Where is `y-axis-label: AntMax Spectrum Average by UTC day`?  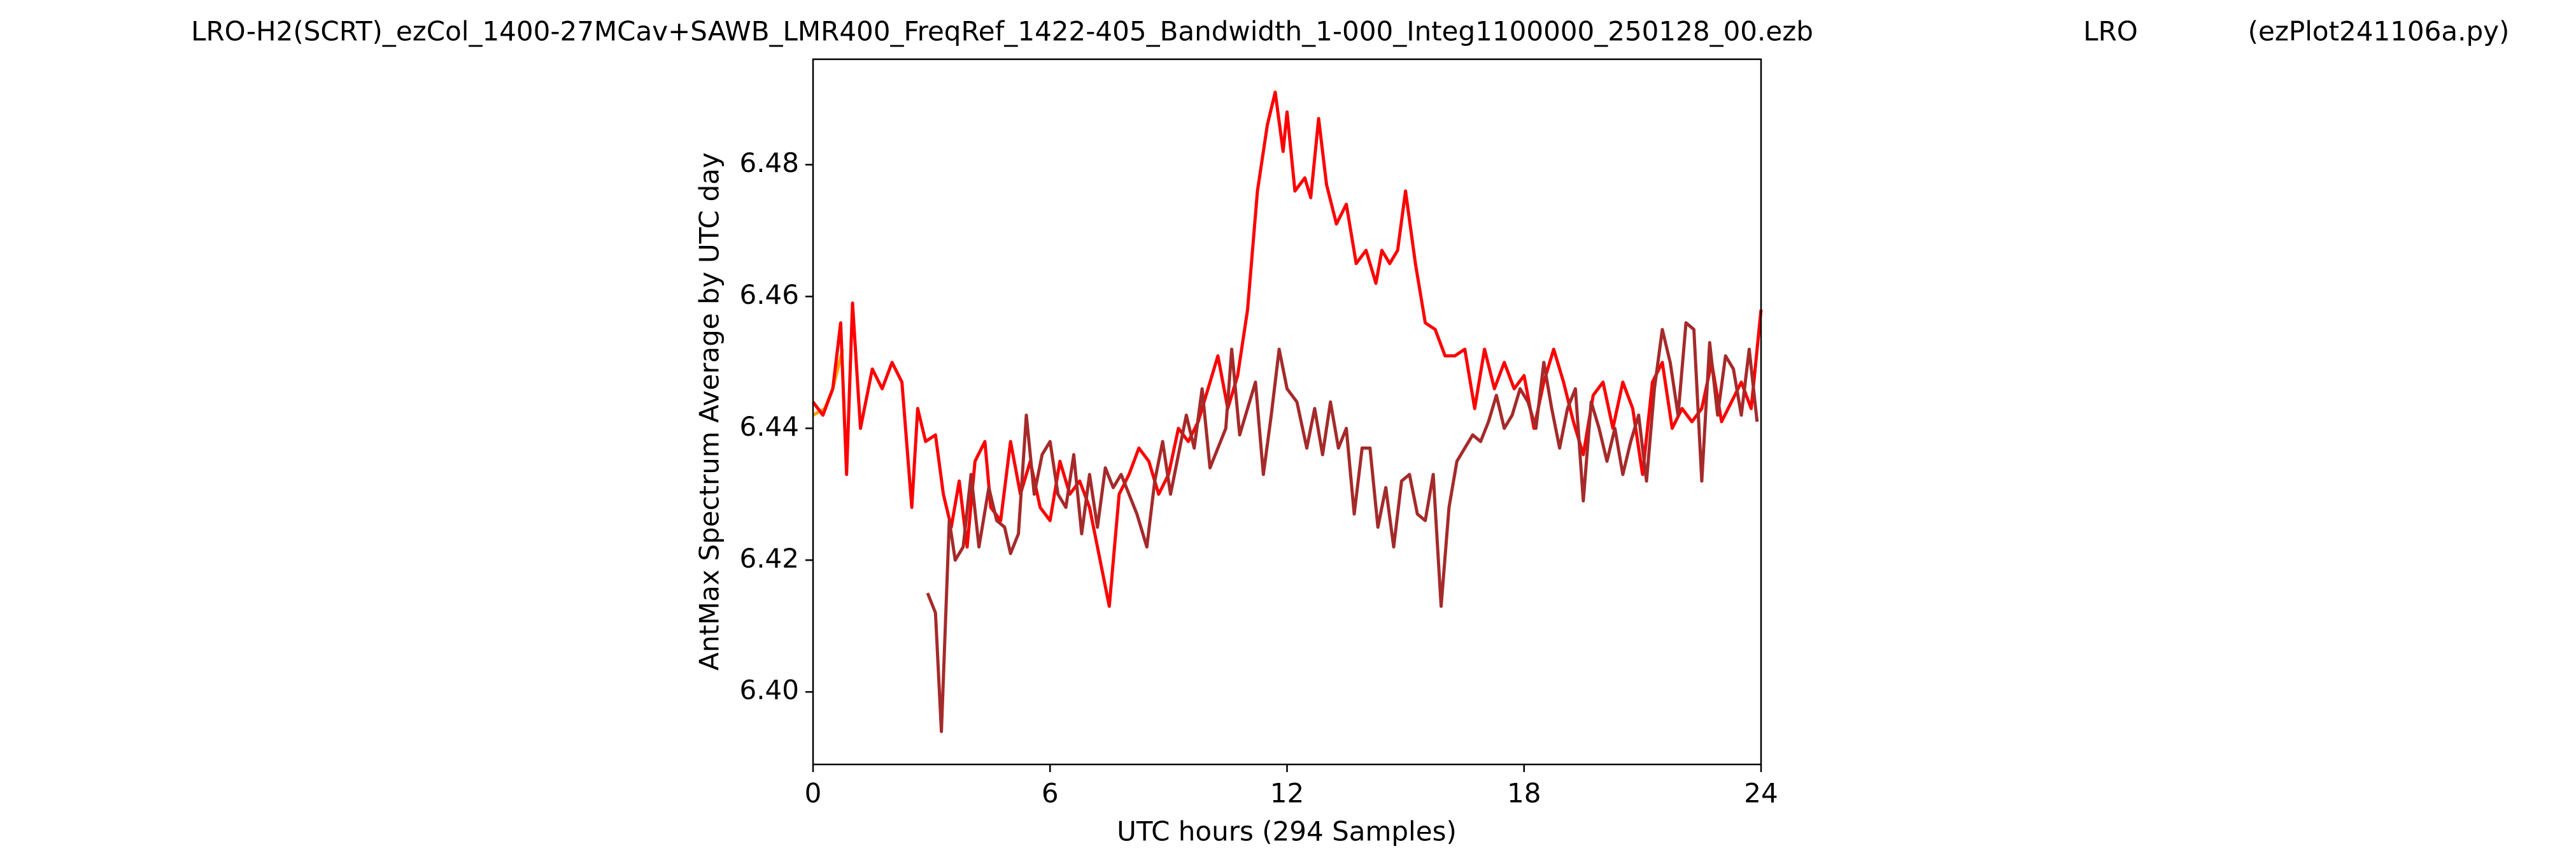 y-axis-label: AntMax Spectrum Average by UTC day is located at coordinates (709, 411).